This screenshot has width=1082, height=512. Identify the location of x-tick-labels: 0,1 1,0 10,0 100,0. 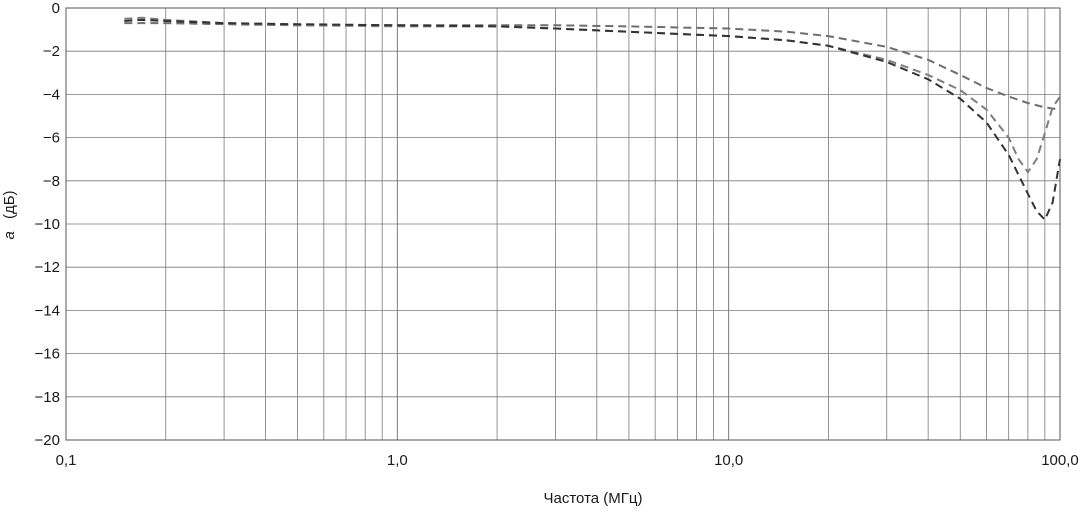
(567, 460).